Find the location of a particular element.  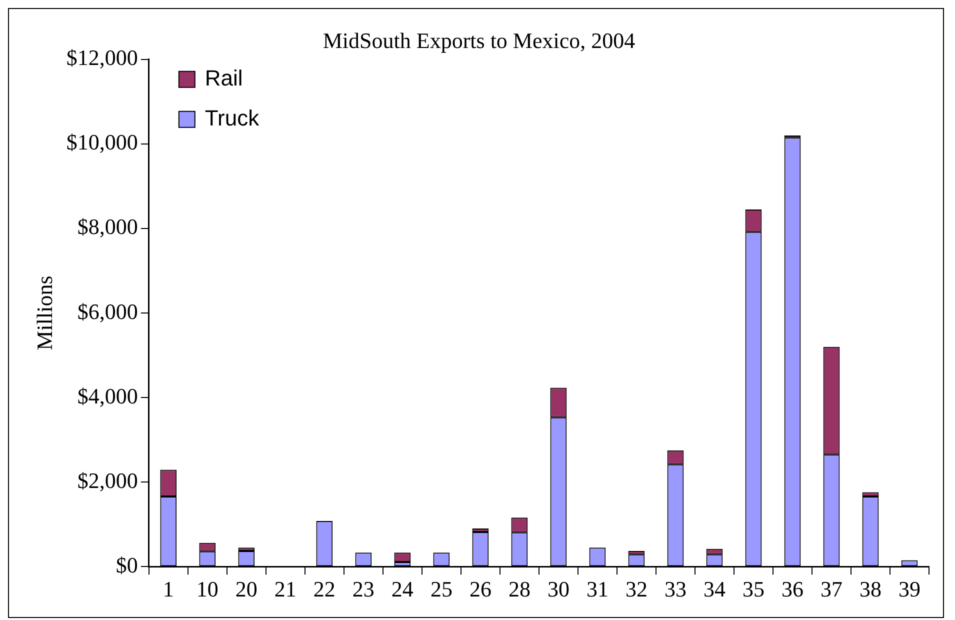

y-axis-title: Millions is located at coordinates (44, 313).